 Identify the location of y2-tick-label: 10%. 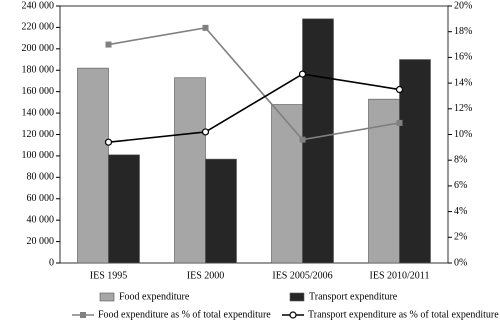
(463, 134).